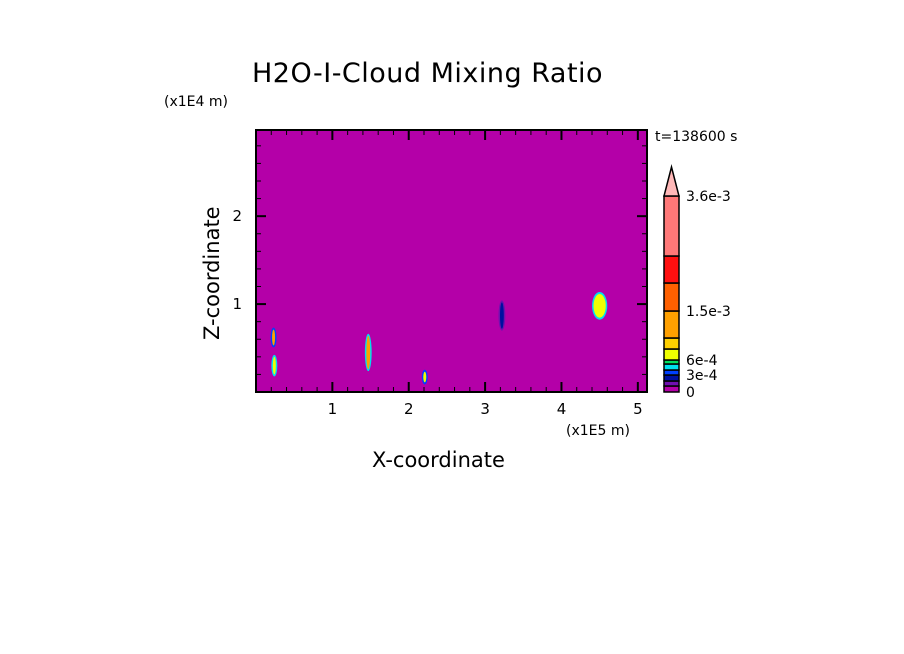 This screenshot has width=904, height=654. I want to click on colorbar-label: 0, so click(690, 393).